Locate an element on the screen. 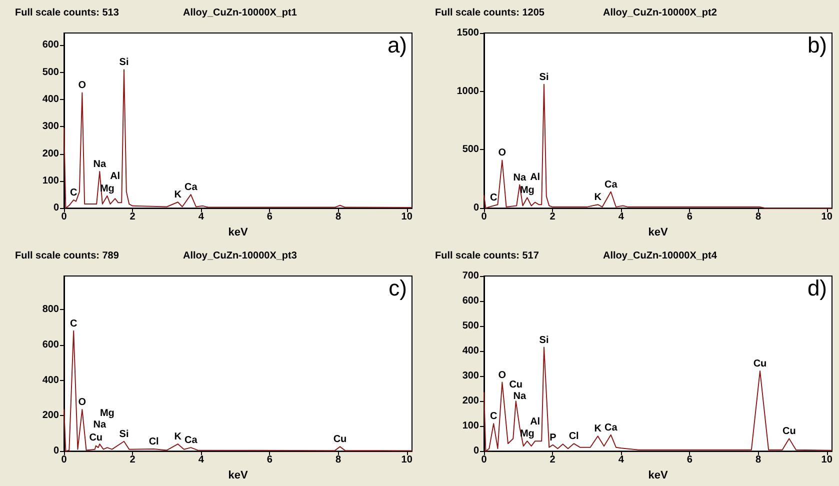 The height and width of the screenshot is (486, 839). annotation: Mg is located at coordinates (107, 414).